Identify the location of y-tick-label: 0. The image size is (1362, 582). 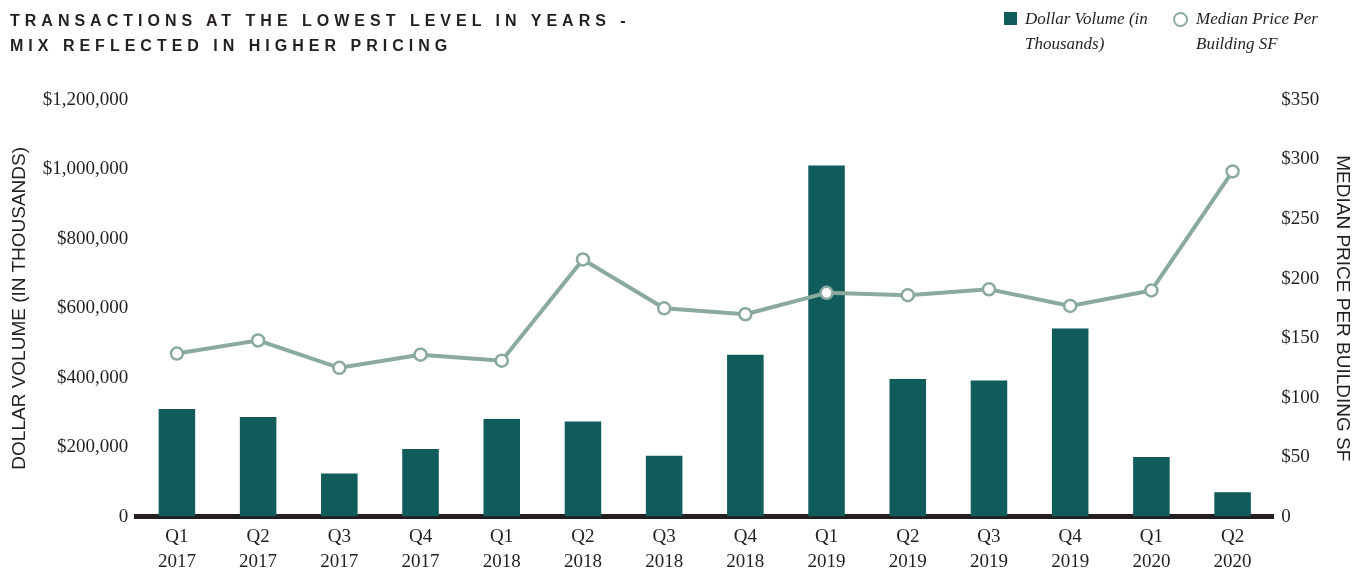
(123, 515).